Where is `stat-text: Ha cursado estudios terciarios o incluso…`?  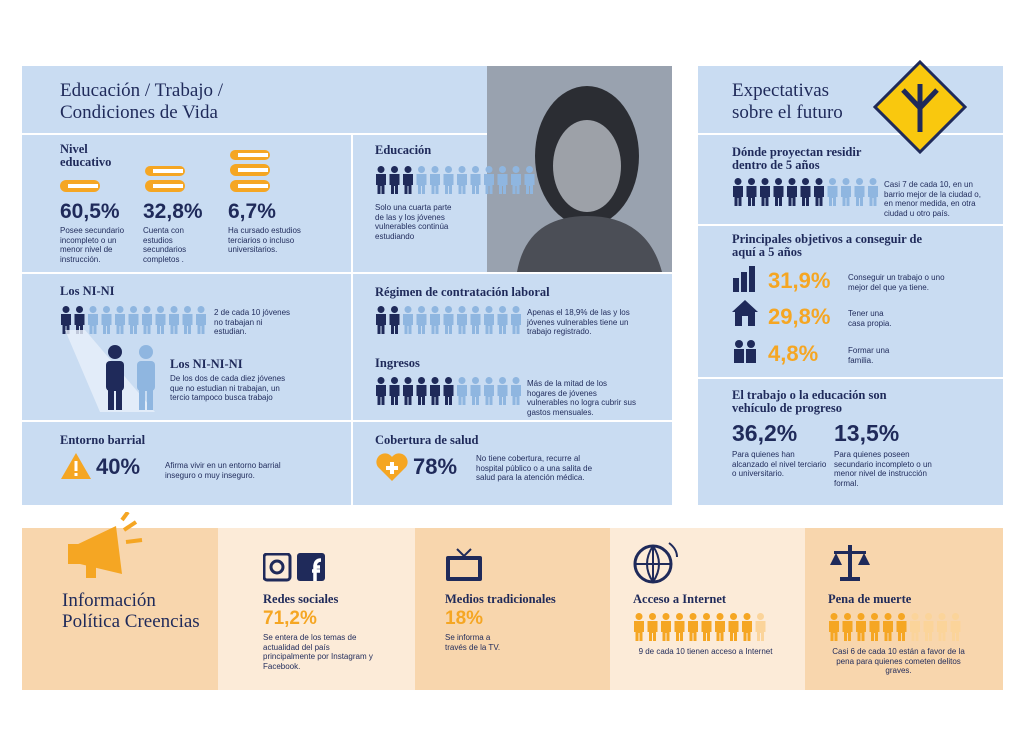 stat-text: Ha cursado estudios terciarios o incluso… is located at coordinates (264, 240).